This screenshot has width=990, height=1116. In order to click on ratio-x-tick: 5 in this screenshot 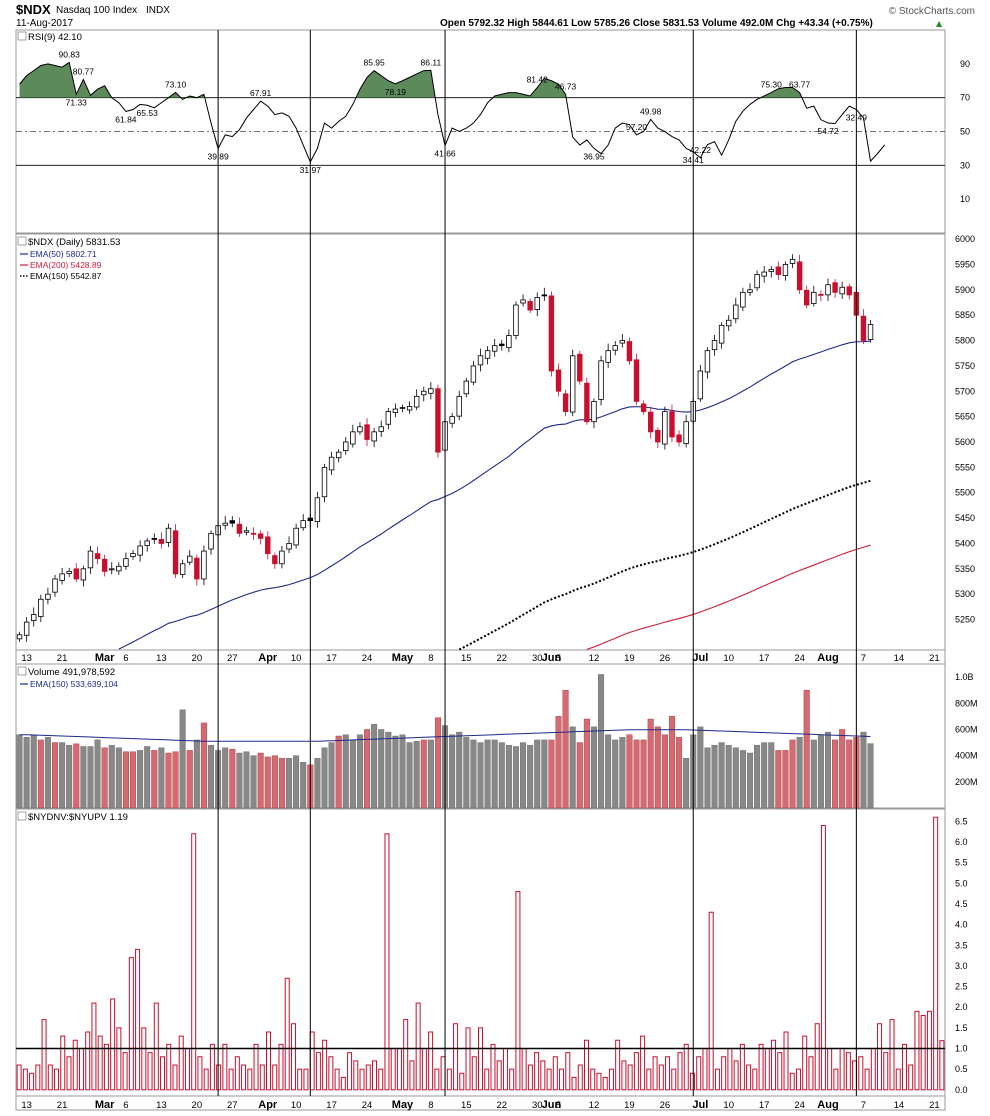, I will do `click(558, 1105)`.